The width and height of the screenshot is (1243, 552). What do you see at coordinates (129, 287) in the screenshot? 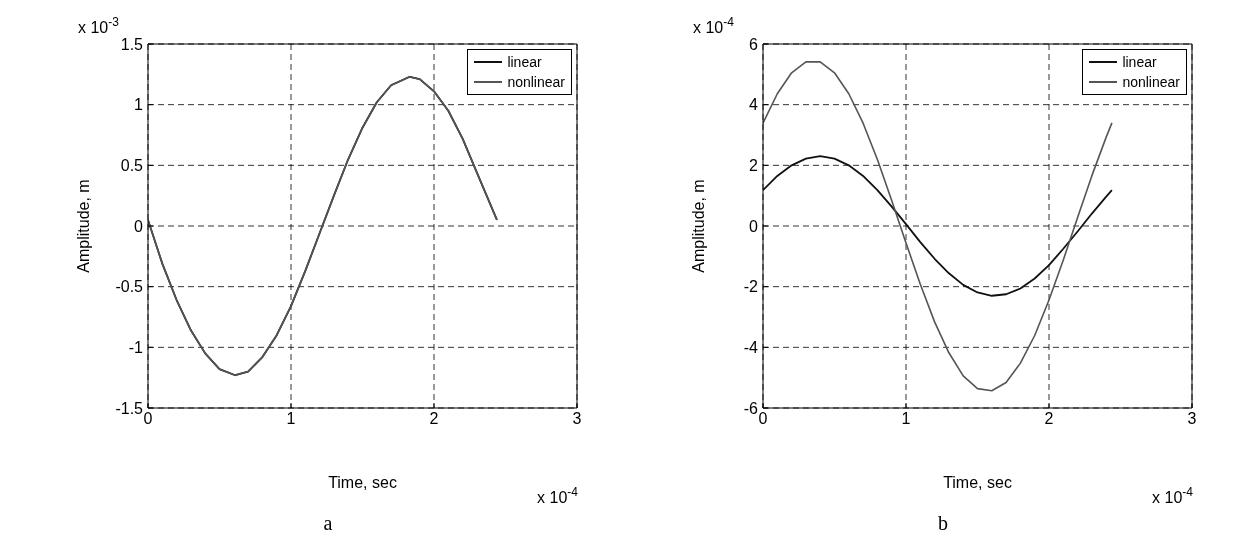
I see `y-tick-label: -0.5` at bounding box center [129, 287].